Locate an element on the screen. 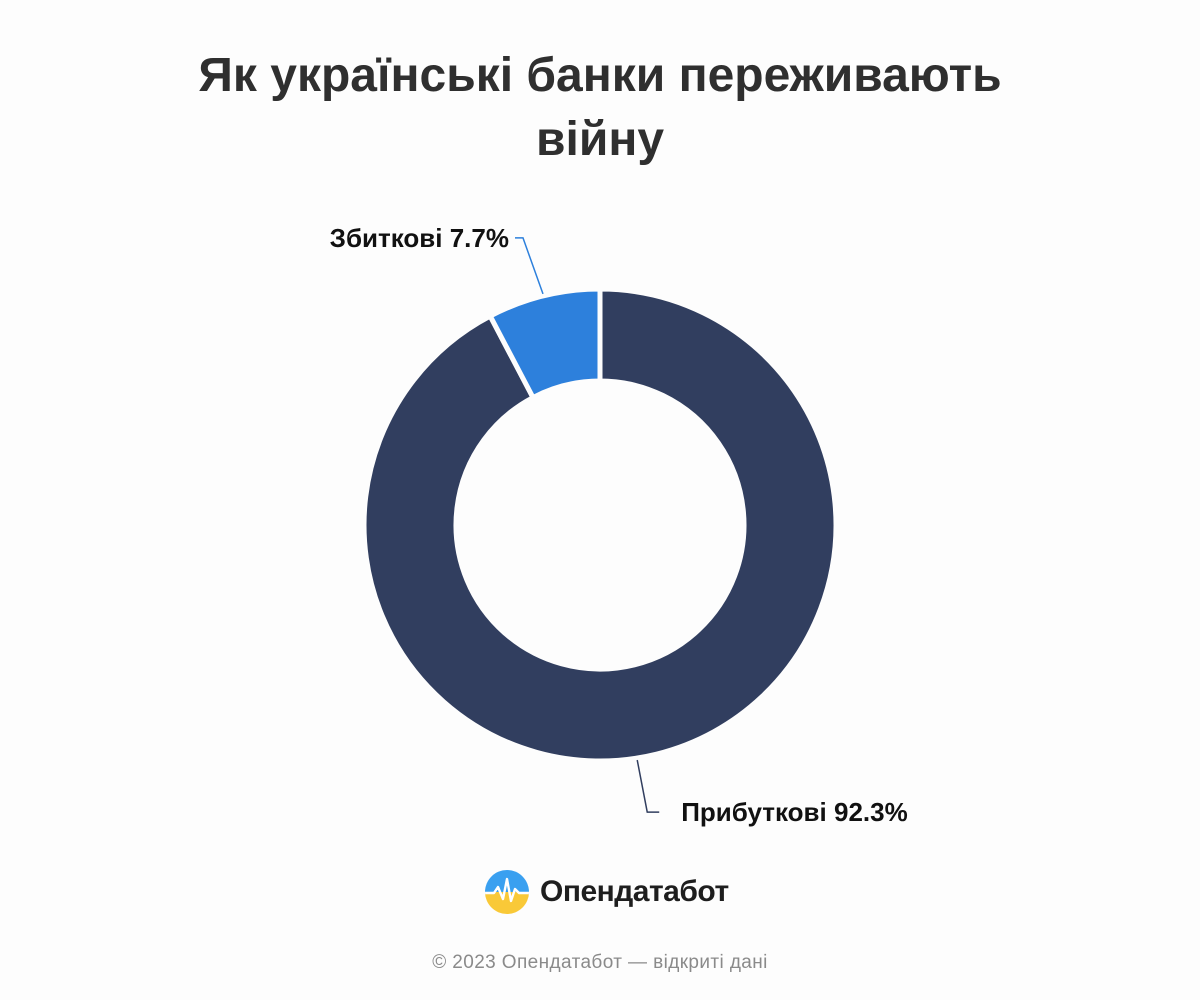  brand-logo: Опендатабот is located at coordinates (606, 892).